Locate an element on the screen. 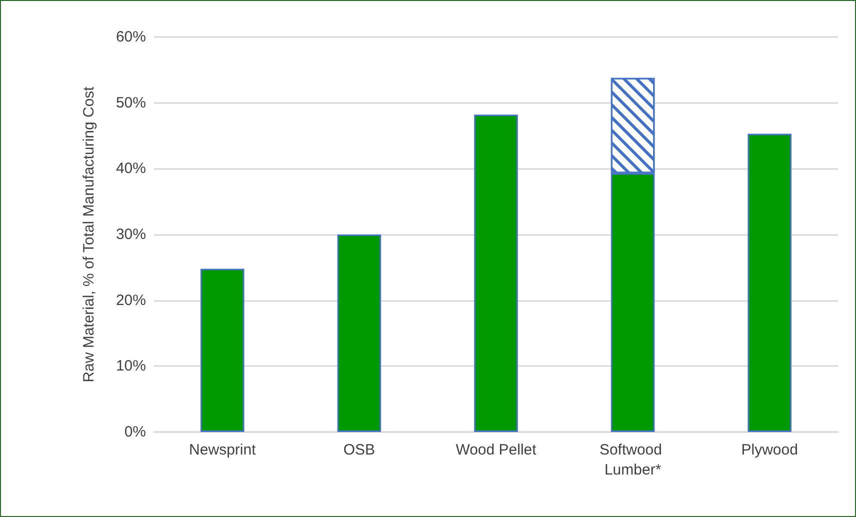 This screenshot has height=517, width=856. y-tick-label: 0% is located at coordinates (135, 432).